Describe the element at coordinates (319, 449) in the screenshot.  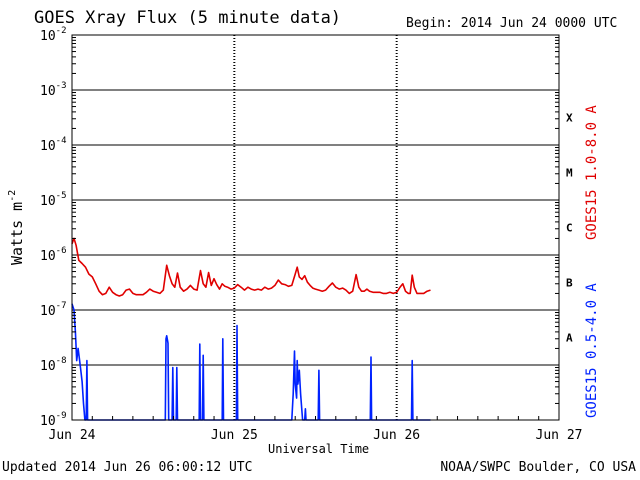
I see `x-axis-label: Universal Time` at that location.